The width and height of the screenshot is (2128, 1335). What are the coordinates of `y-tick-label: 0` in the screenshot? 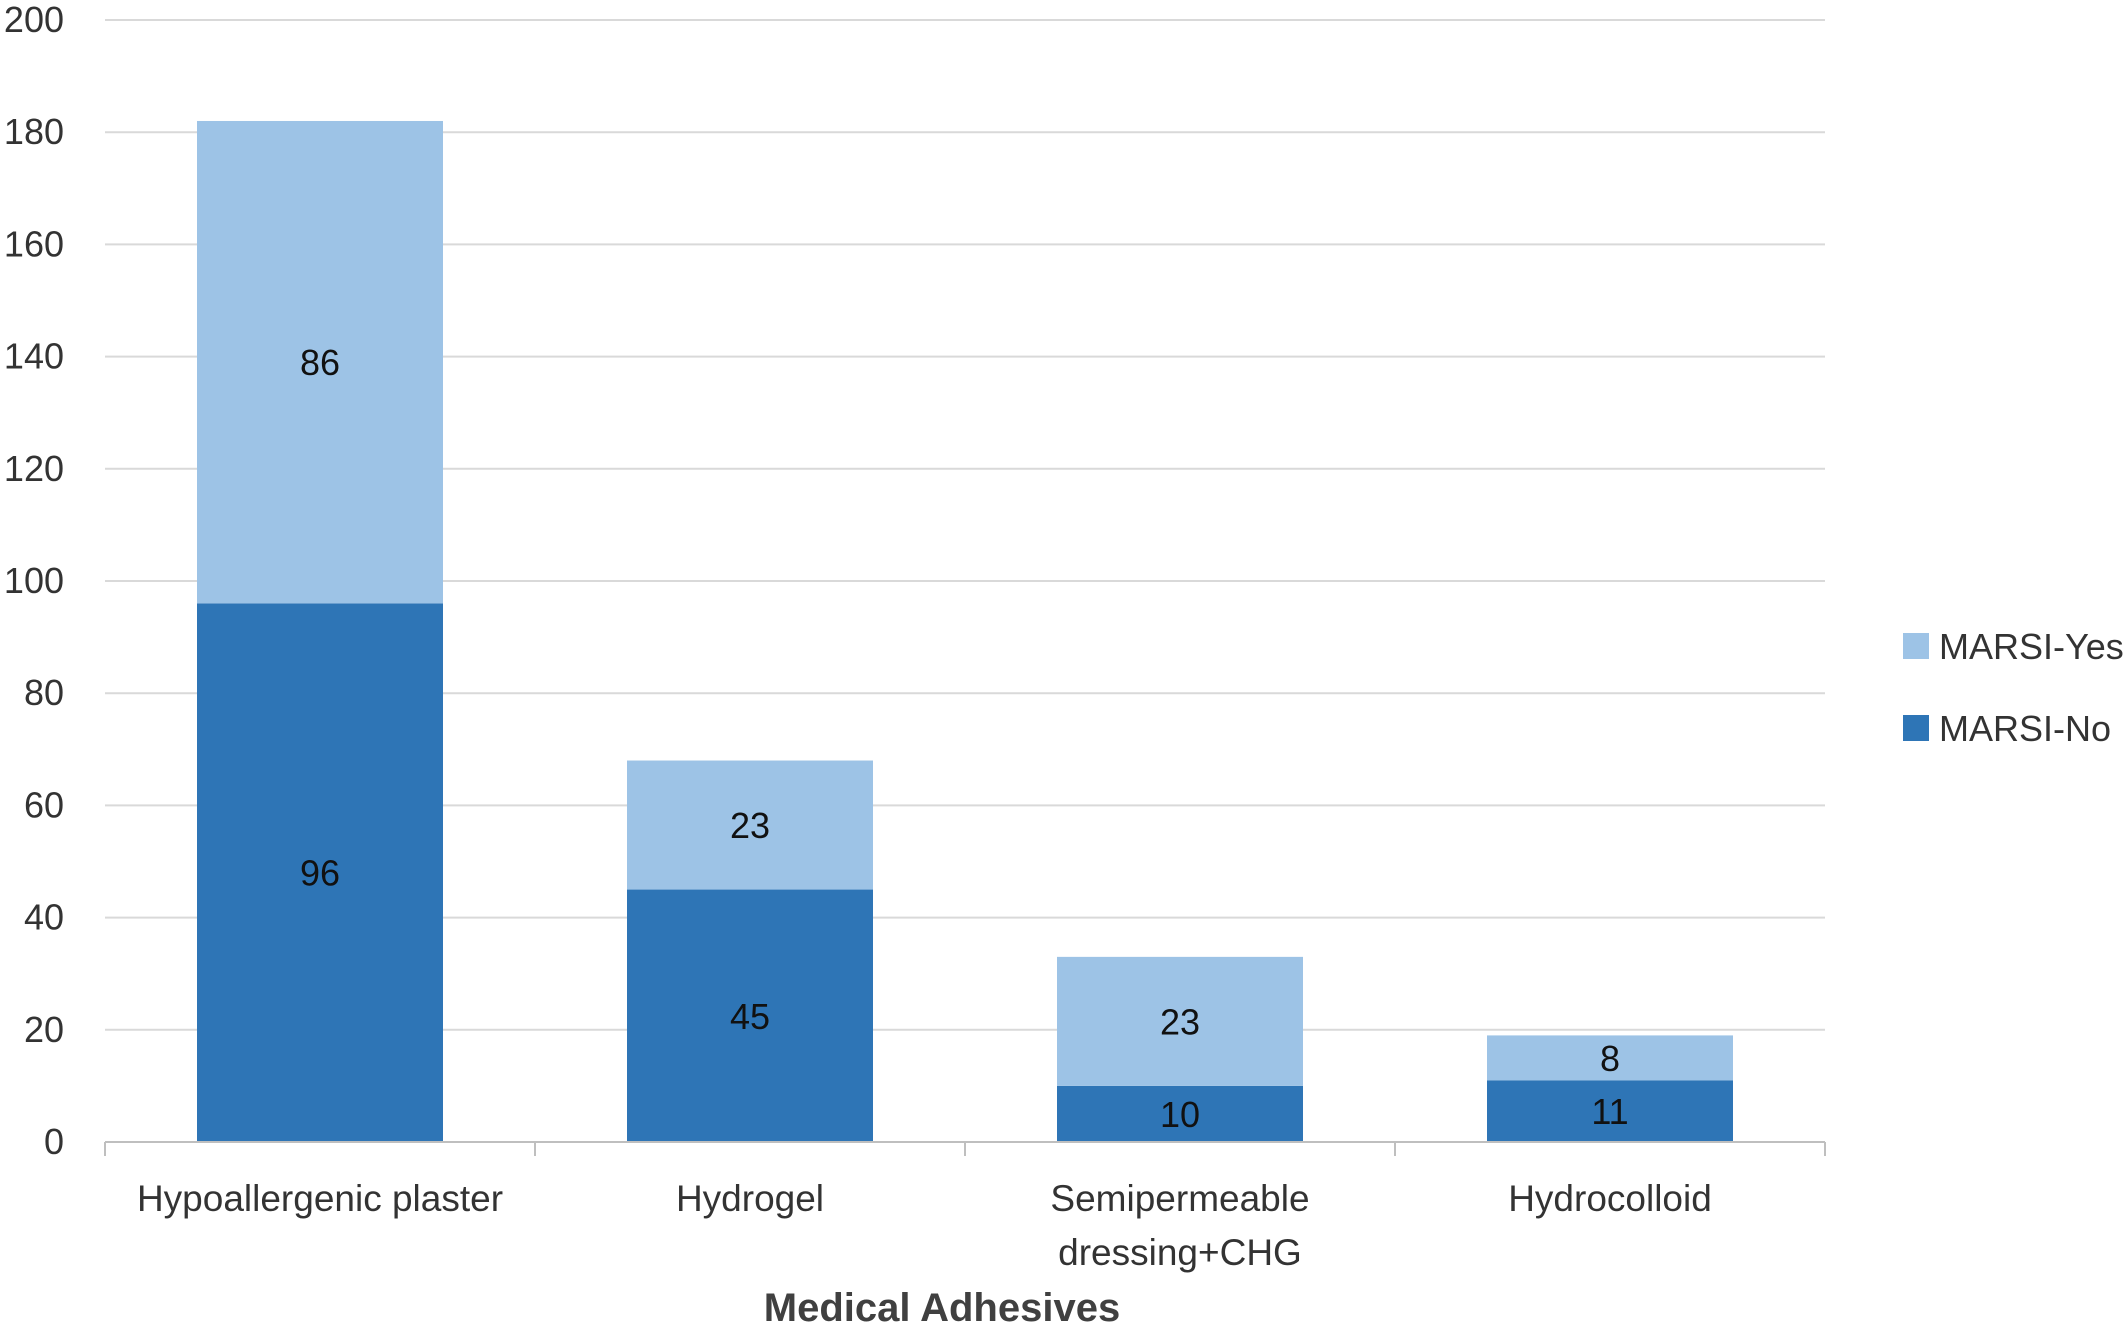 It's located at (54, 1141).